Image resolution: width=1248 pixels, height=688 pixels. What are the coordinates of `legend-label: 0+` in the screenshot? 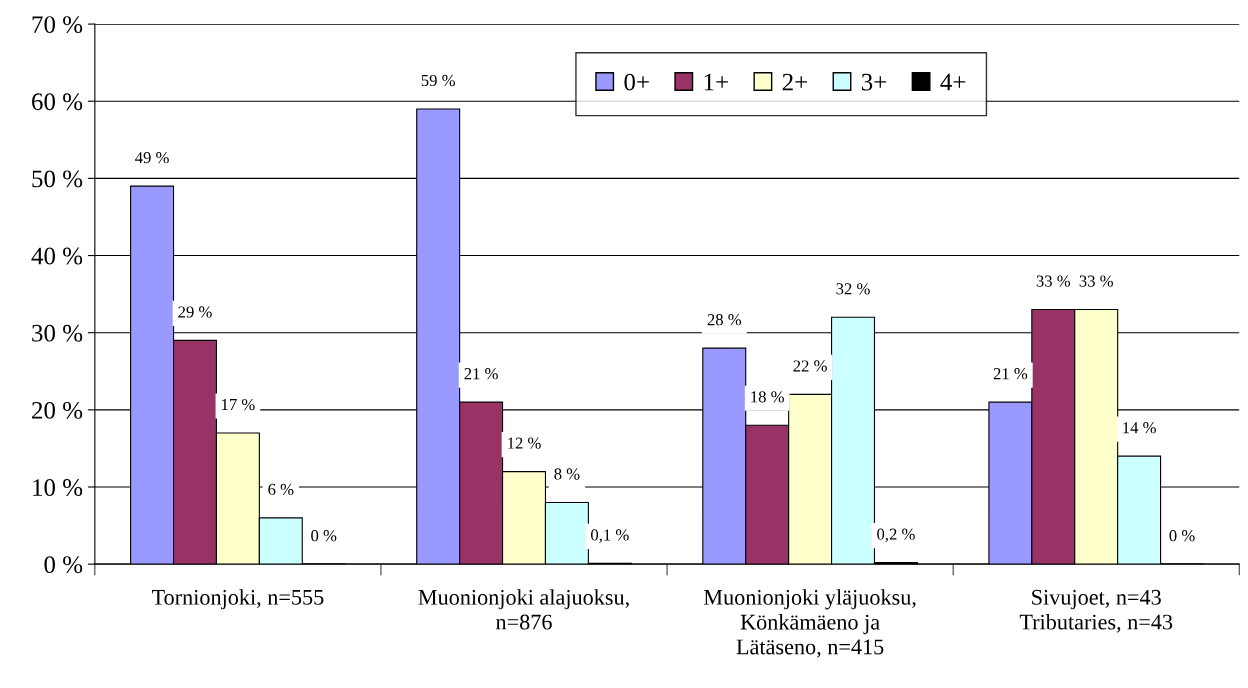 It's located at (636, 82).